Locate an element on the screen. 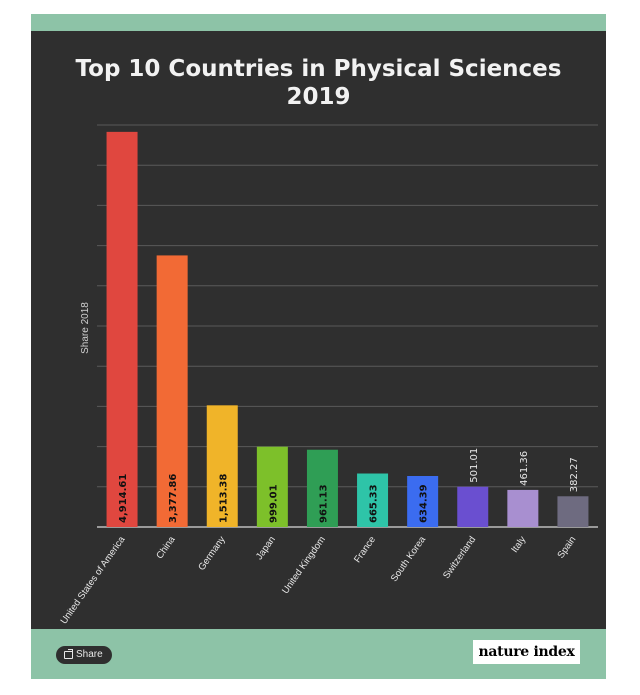 Image resolution: width=640 pixels, height=695 pixels. x-tick-label: China is located at coordinates (166, 547).